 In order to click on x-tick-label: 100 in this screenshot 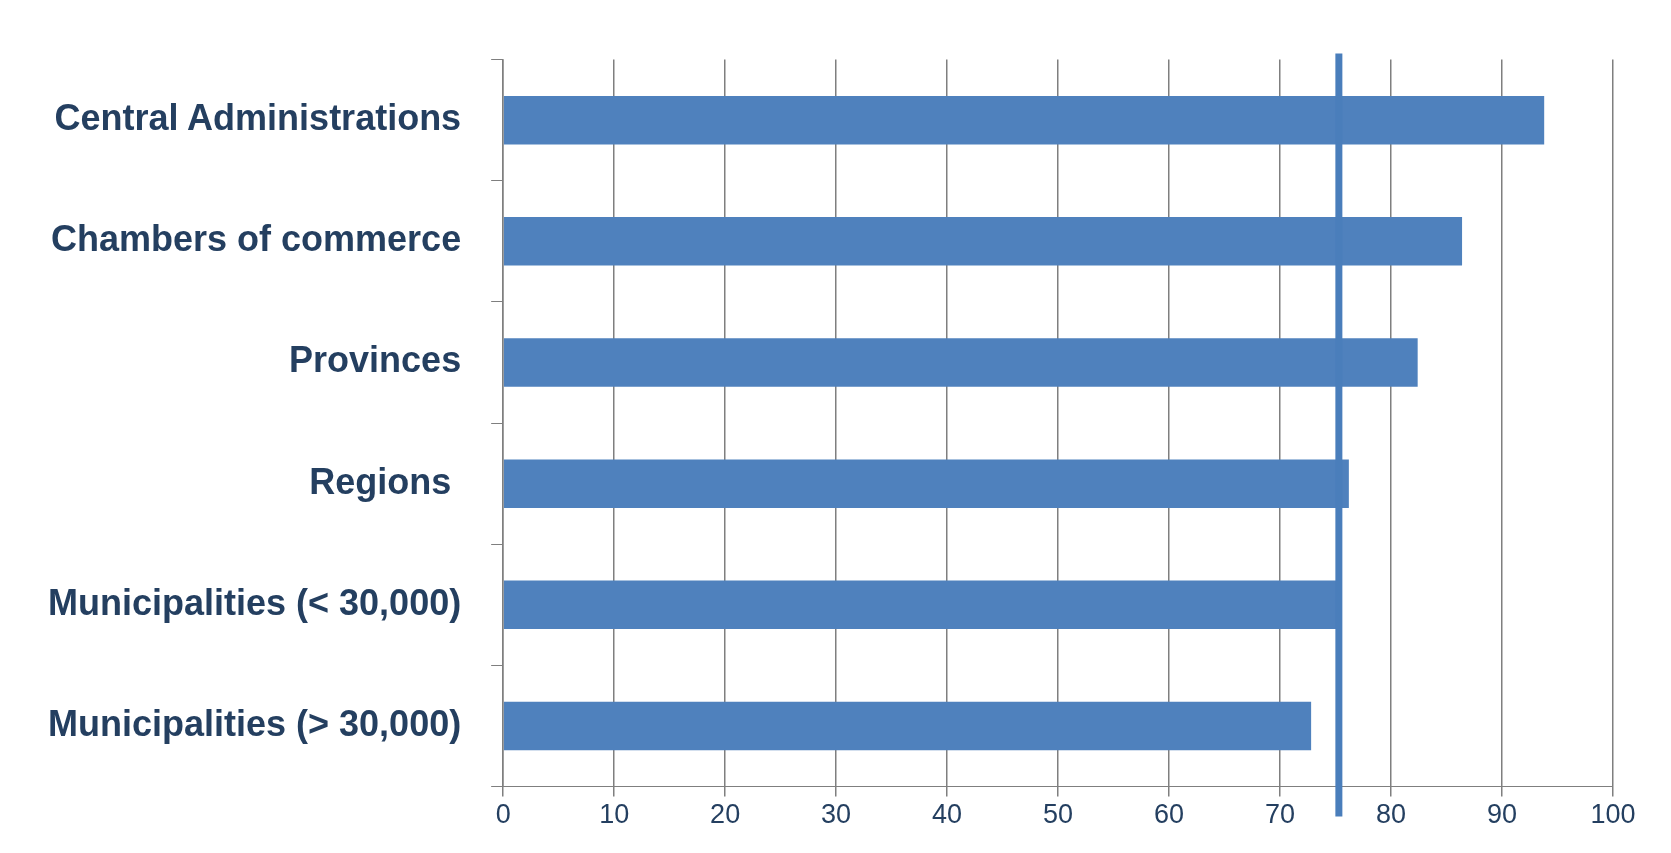, I will do `click(1613, 814)`.